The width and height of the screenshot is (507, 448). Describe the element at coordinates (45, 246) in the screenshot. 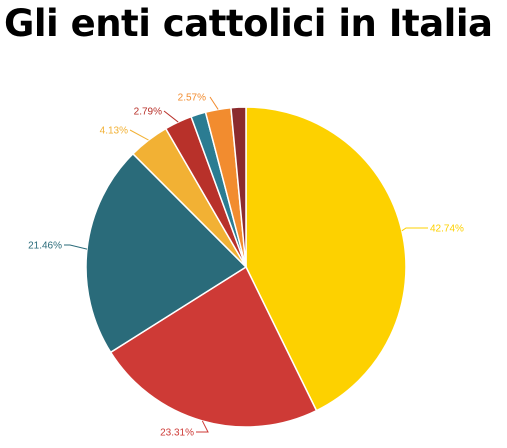

I see `data-label: 21.46%` at that location.